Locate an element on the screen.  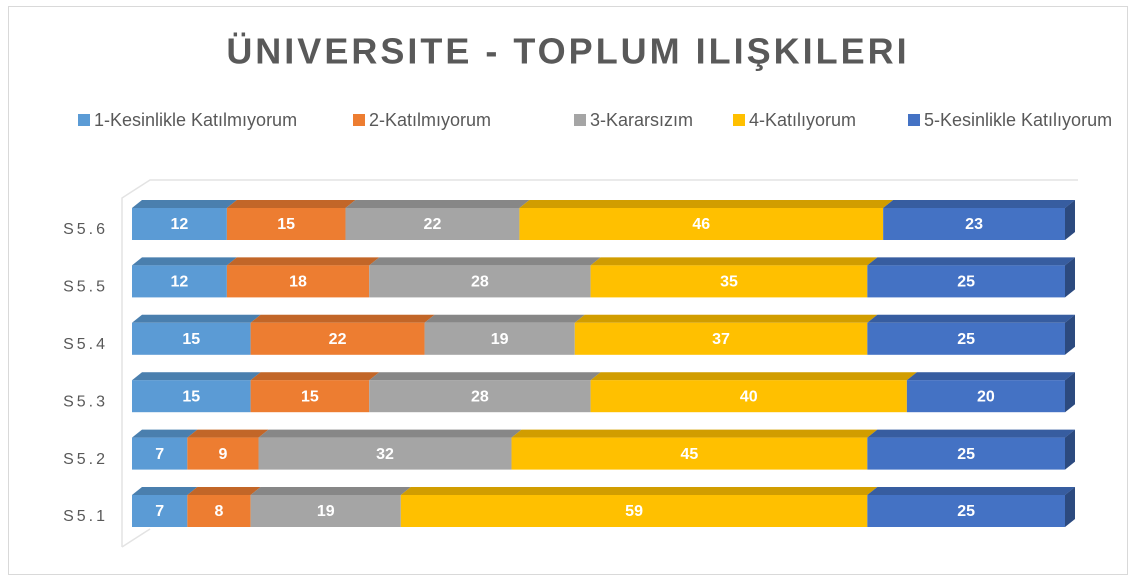
data-label: 40 is located at coordinates (749, 396).